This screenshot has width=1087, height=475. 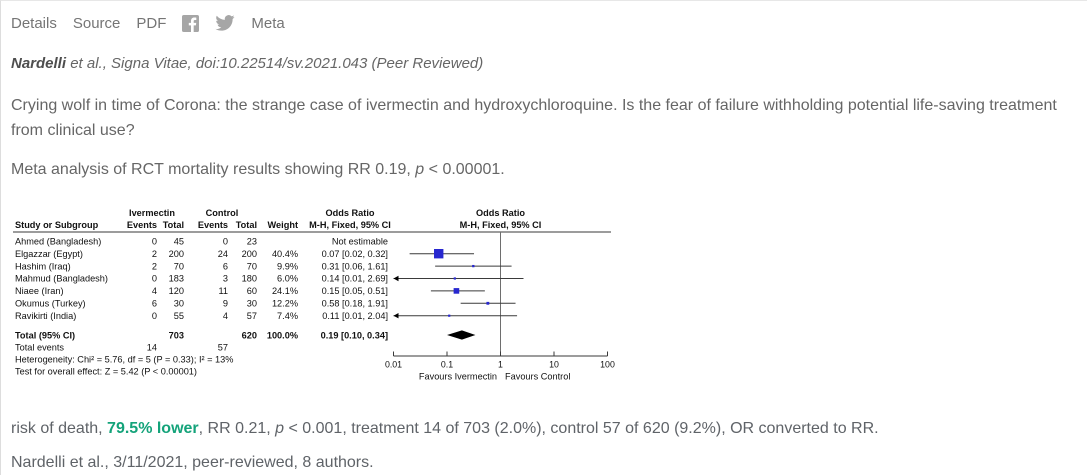 I want to click on svg-text: 0.11 [0.01, 2.04], so click(x=355, y=316).